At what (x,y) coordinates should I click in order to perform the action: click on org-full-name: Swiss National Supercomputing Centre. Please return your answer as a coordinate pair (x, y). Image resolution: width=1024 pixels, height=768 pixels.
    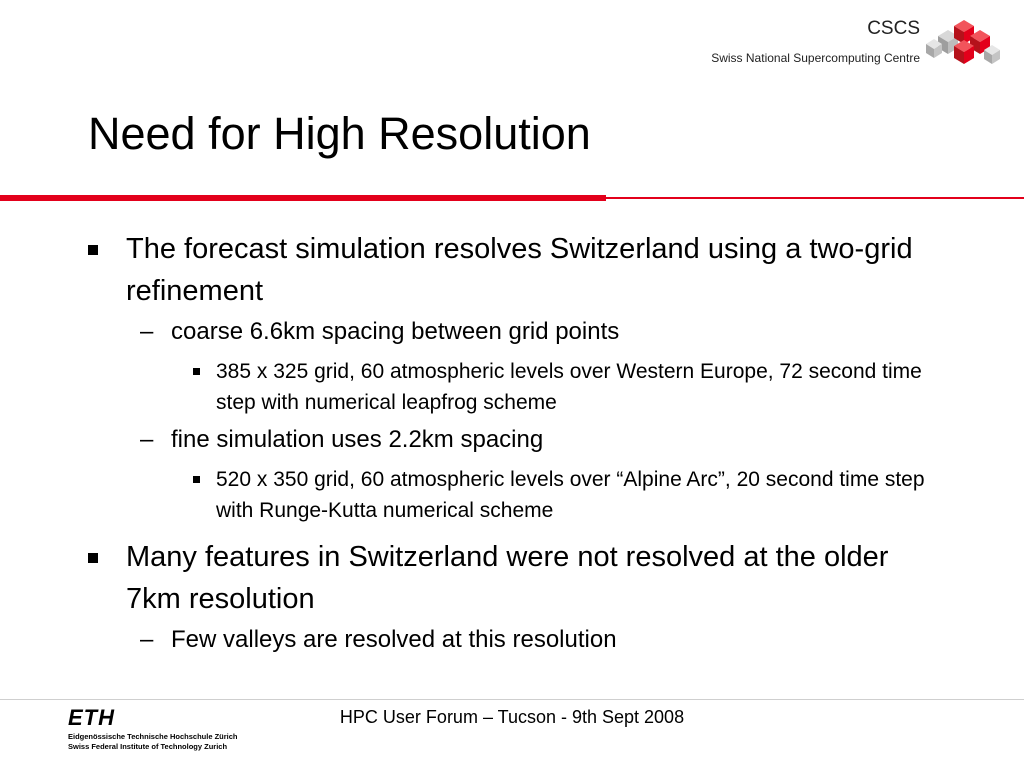
    Looking at the image, I should click on (815, 58).